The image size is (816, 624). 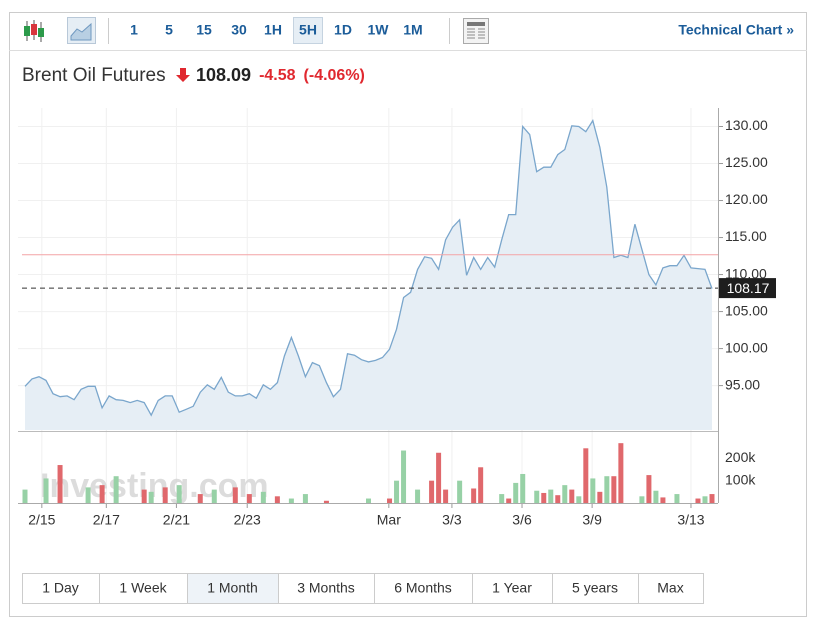 I want to click on last-price-label: 108.17, so click(x=748, y=288).